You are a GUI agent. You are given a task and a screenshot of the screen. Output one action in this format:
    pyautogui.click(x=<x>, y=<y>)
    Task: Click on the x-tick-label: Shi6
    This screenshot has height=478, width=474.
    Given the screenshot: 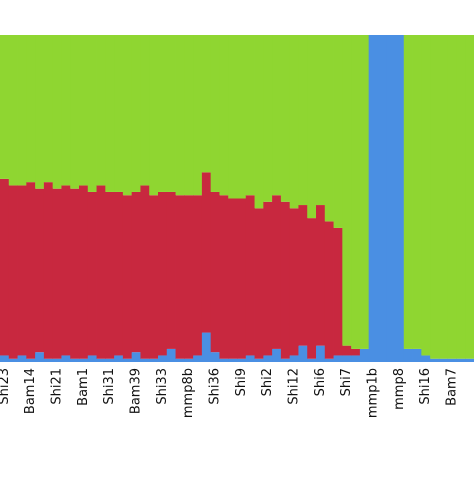 What is the action you would take?
    pyautogui.click(x=320, y=382)
    